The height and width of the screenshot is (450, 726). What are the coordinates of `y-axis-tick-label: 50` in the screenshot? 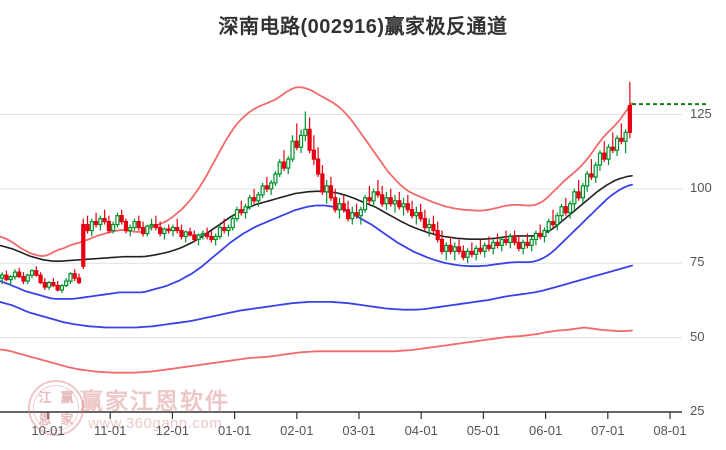 It's located at (697, 336).